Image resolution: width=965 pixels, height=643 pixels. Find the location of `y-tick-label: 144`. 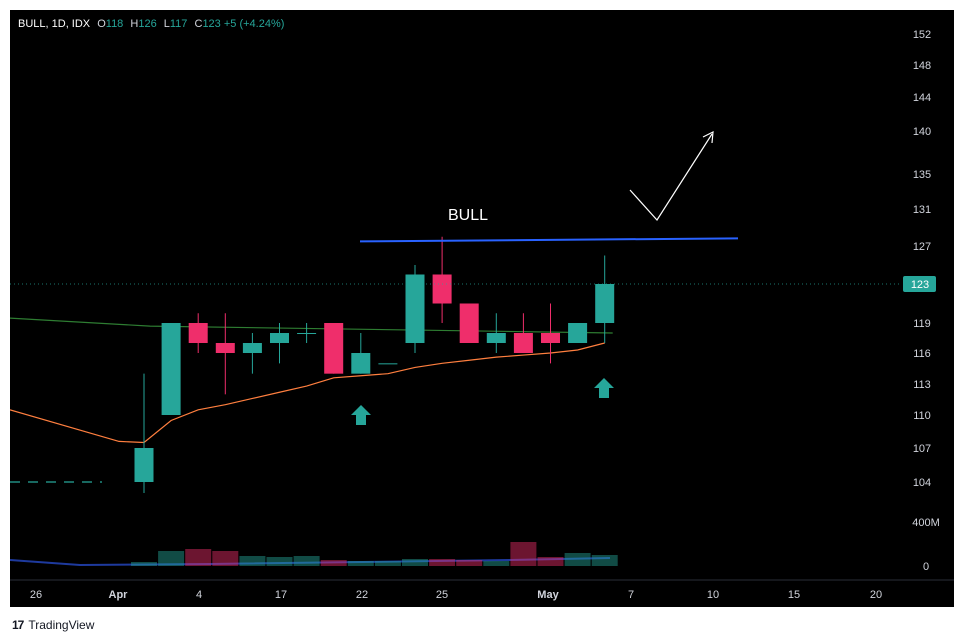

y-tick-label: 144 is located at coordinates (922, 98).